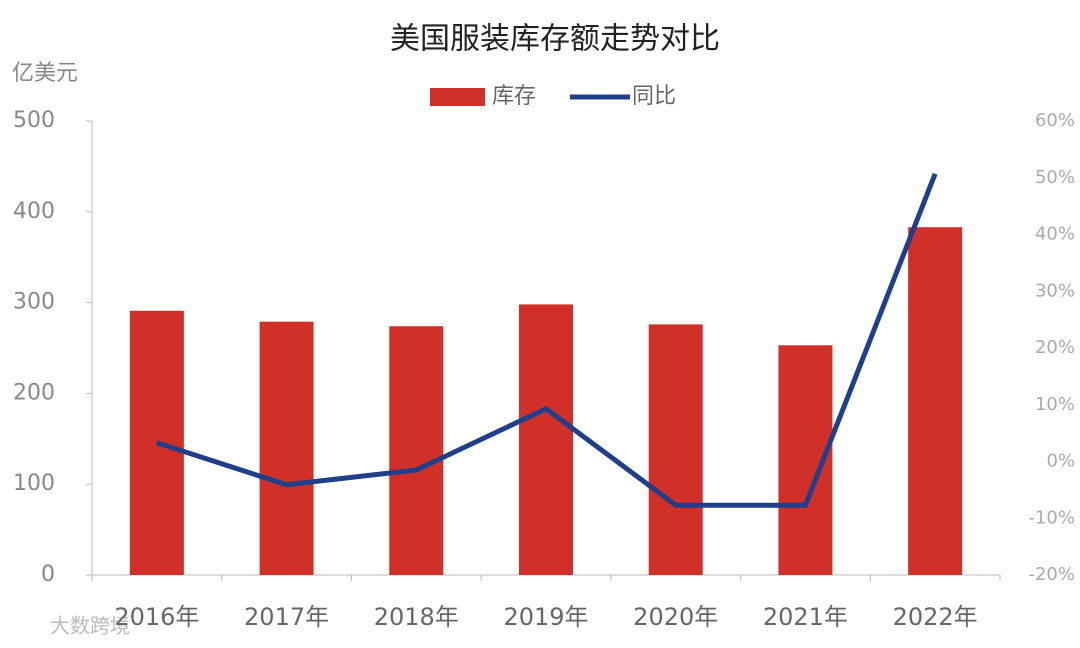 The image size is (1080, 648). I want to click on watermark: 大数跨境, so click(90, 626).